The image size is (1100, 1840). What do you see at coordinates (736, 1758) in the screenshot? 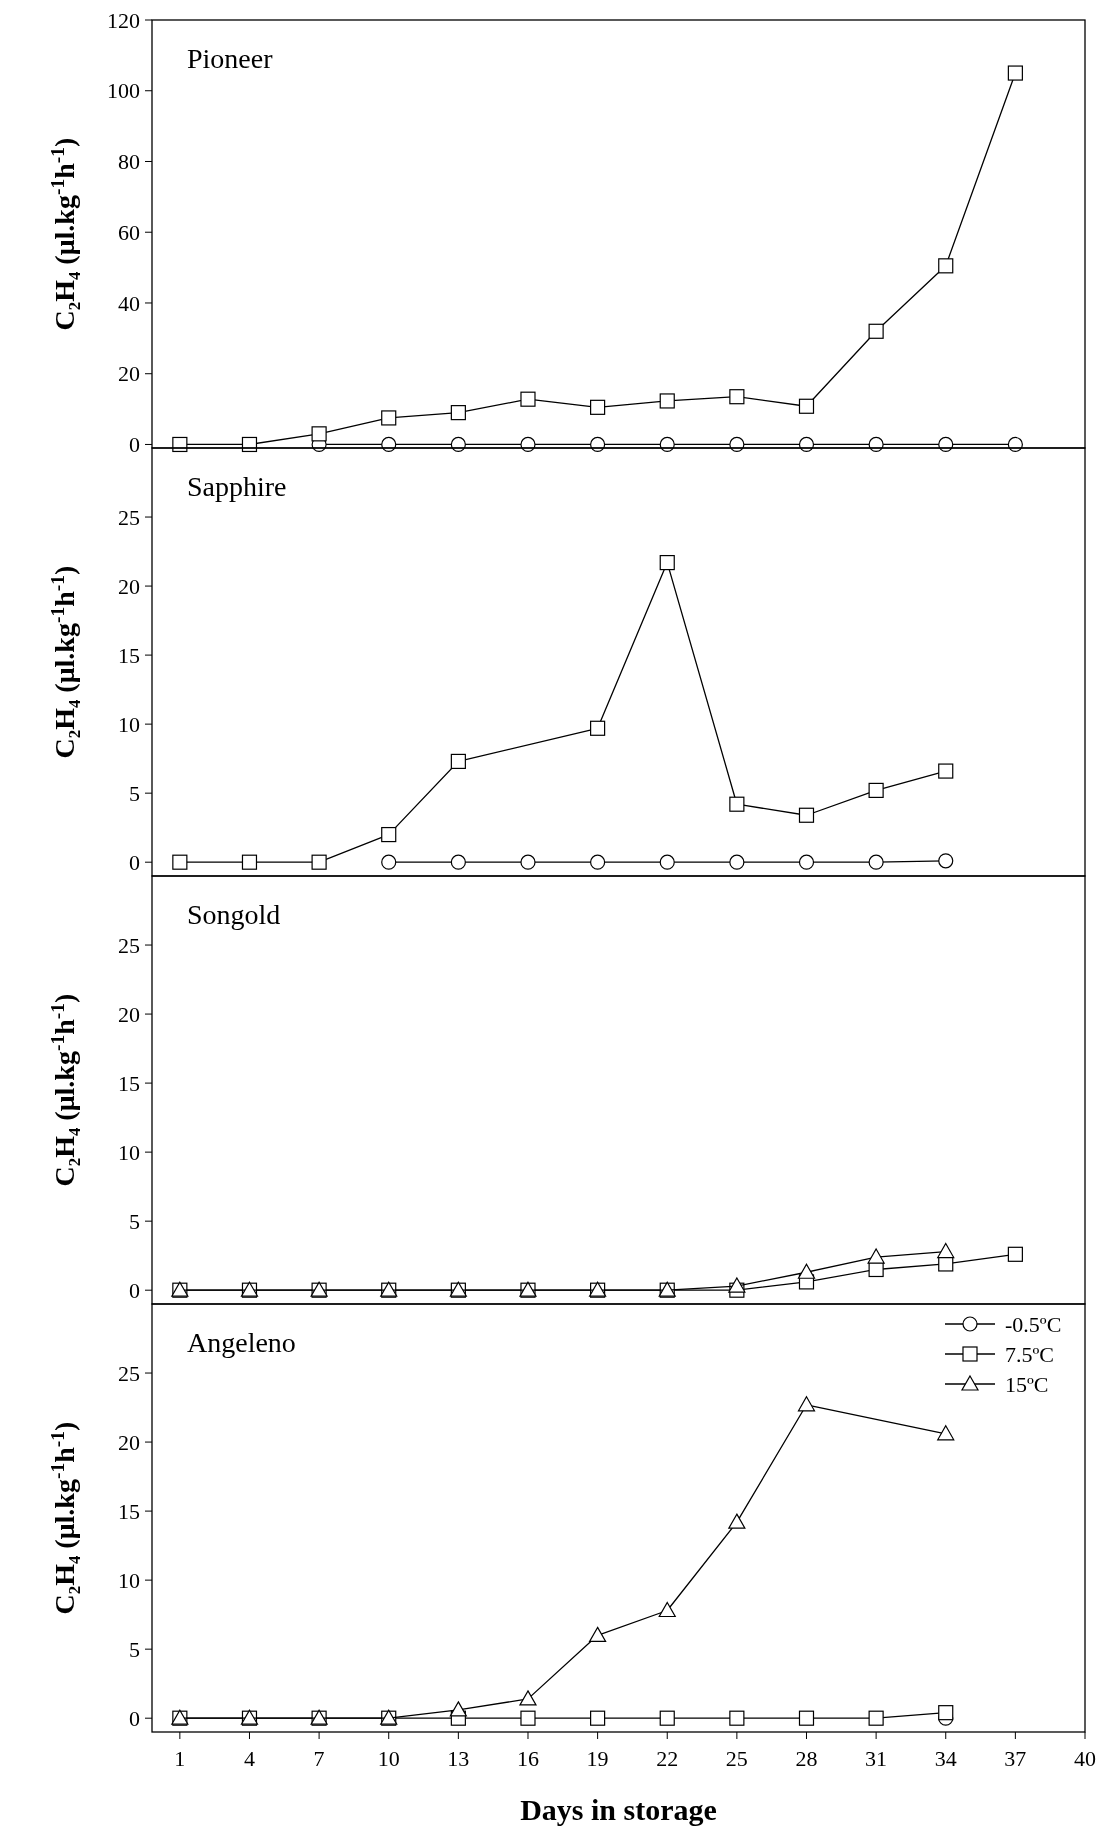
I see `x-tick-label: 25` at bounding box center [736, 1758].